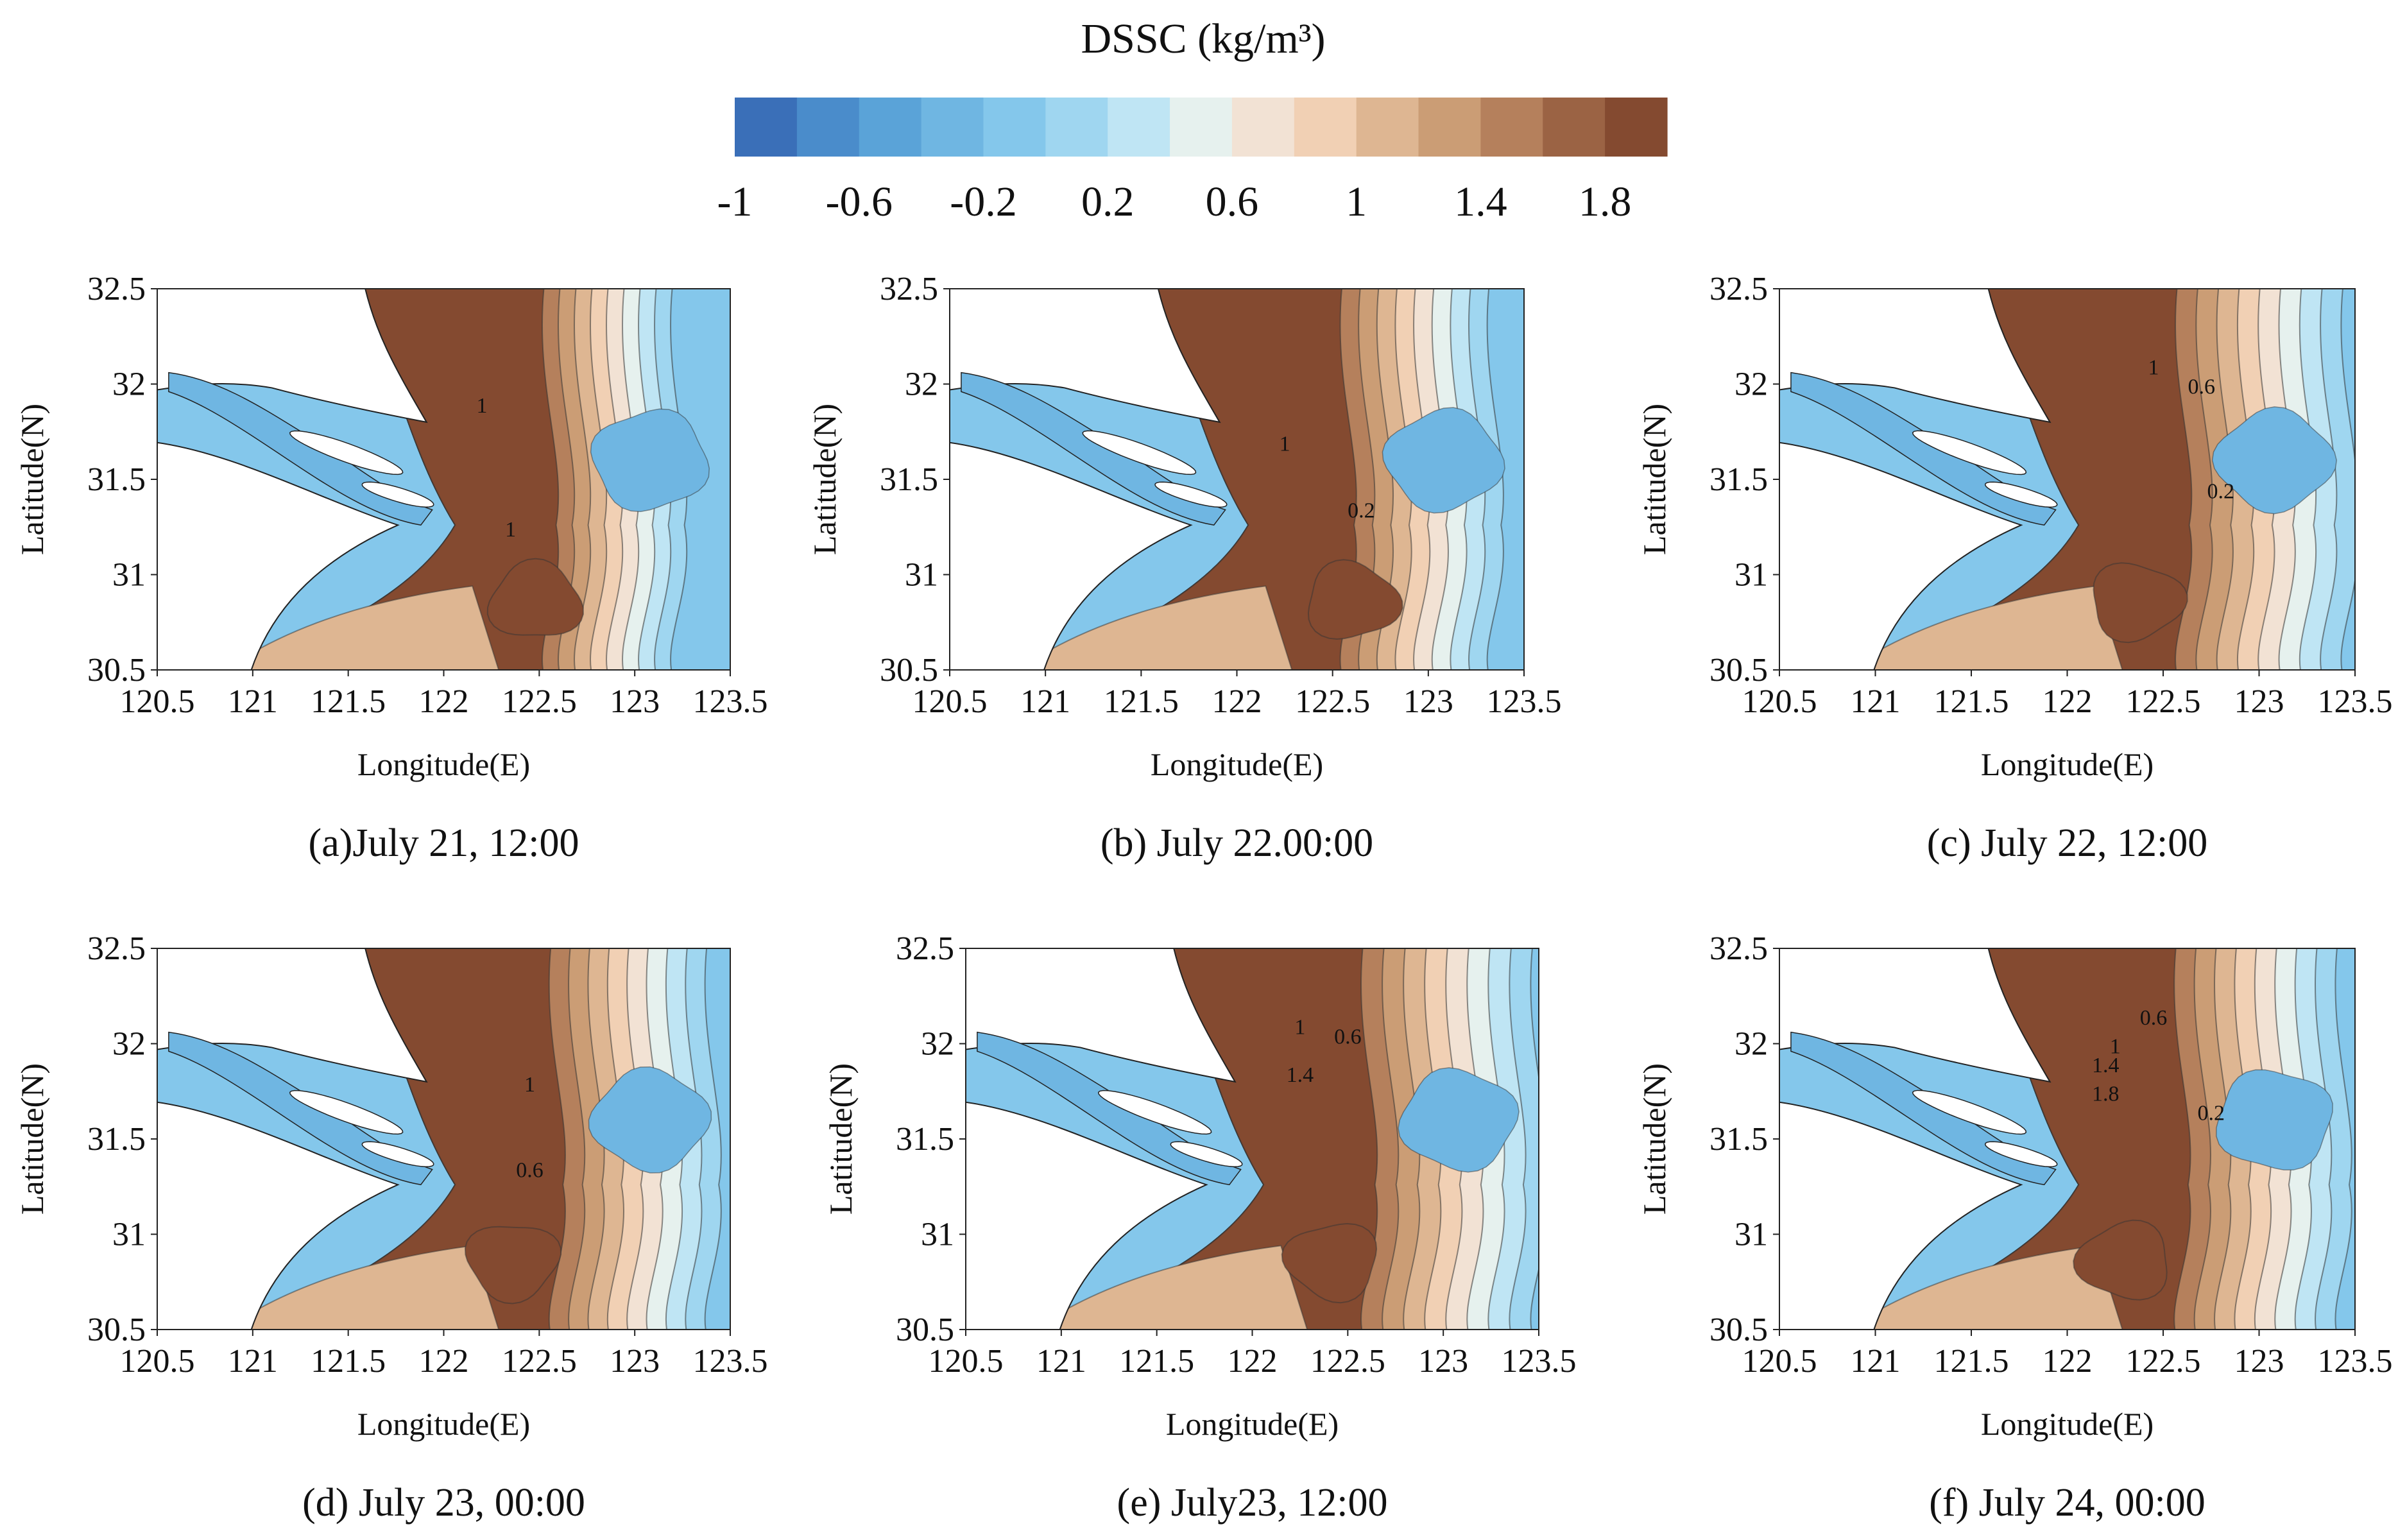 The width and height of the screenshot is (2407, 1540). I want to click on colorbar-tick-label: 1.4, so click(1480, 202).